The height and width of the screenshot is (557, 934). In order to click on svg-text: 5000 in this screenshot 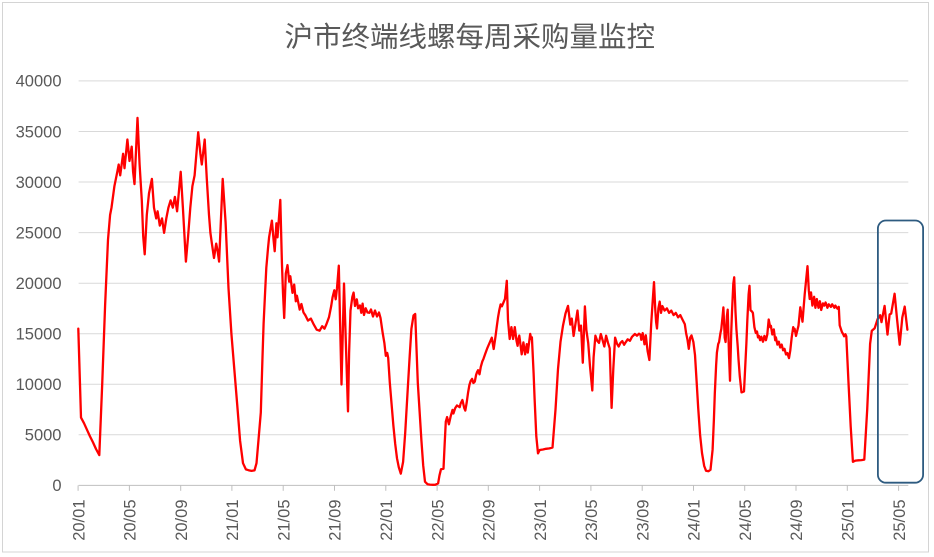, I will do `click(43, 436)`.